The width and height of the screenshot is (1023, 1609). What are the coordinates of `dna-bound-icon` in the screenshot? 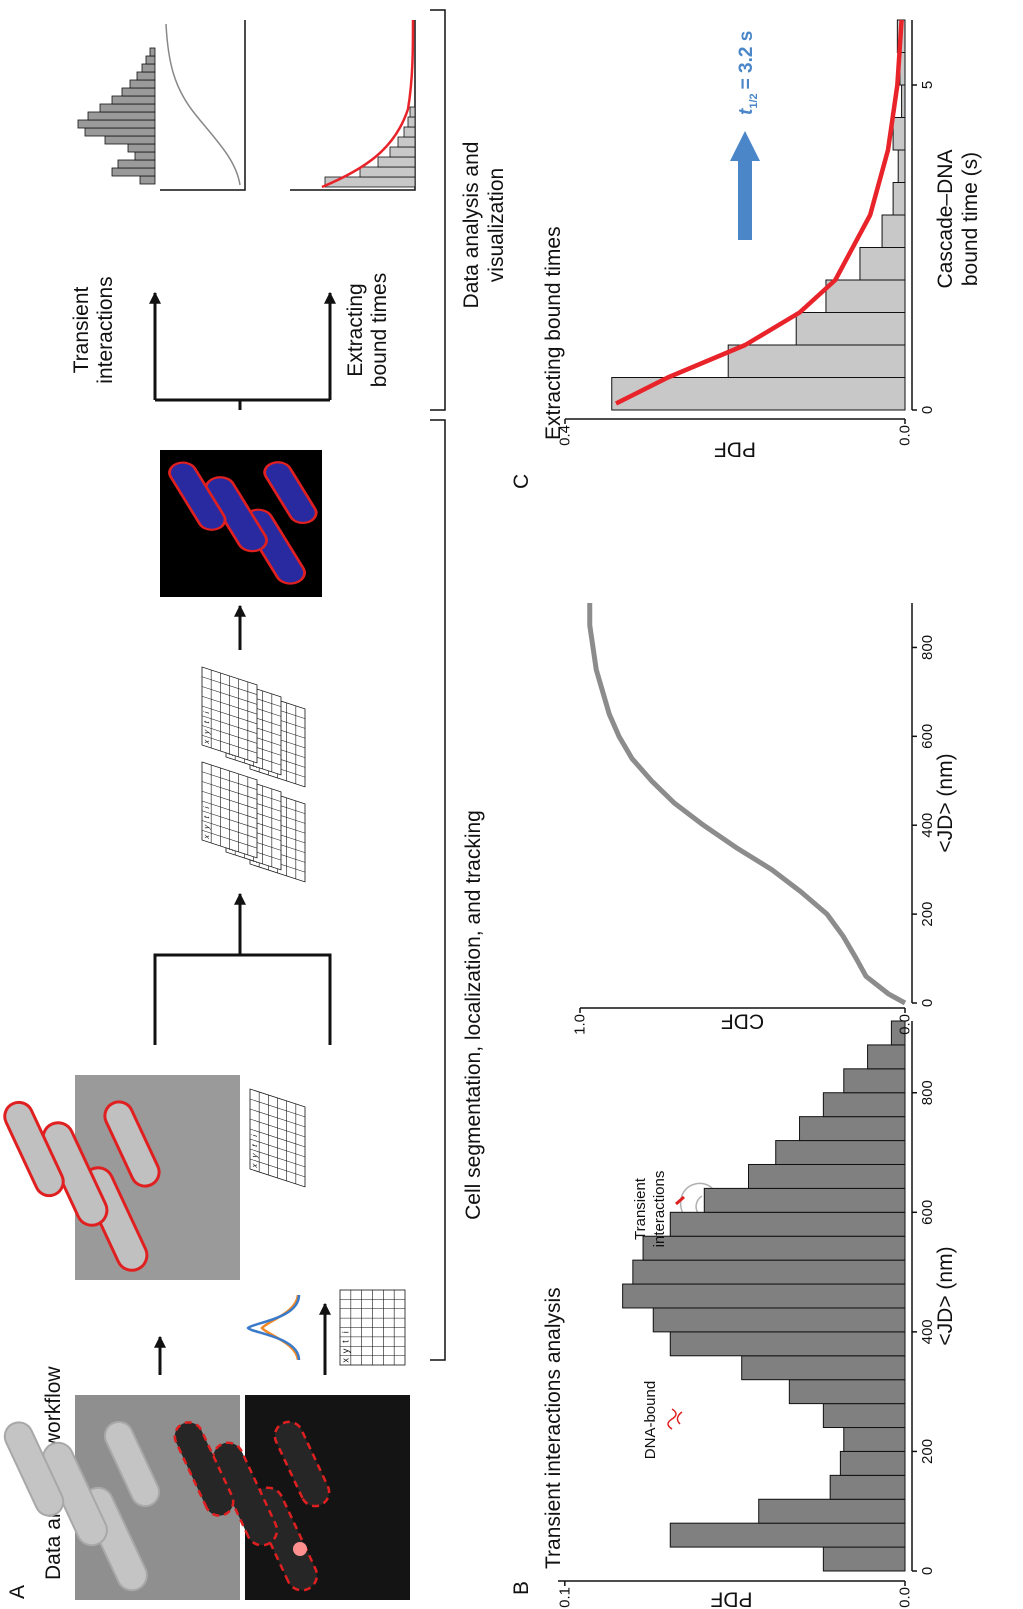 It's located at (675, 1419).